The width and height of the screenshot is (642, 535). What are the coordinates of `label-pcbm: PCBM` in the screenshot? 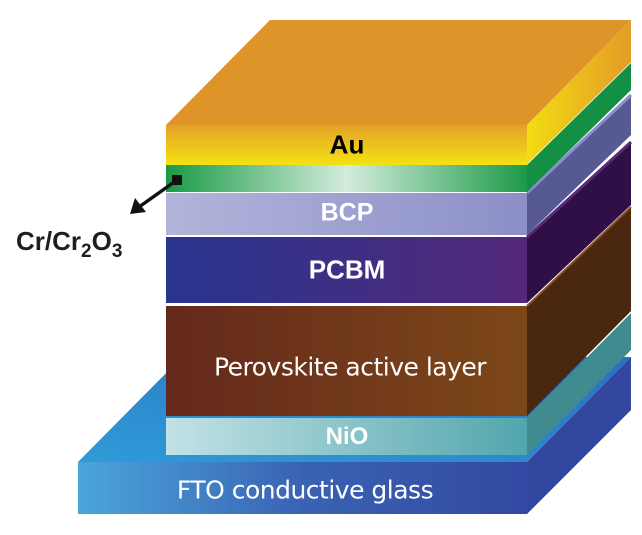 It's located at (347, 269).